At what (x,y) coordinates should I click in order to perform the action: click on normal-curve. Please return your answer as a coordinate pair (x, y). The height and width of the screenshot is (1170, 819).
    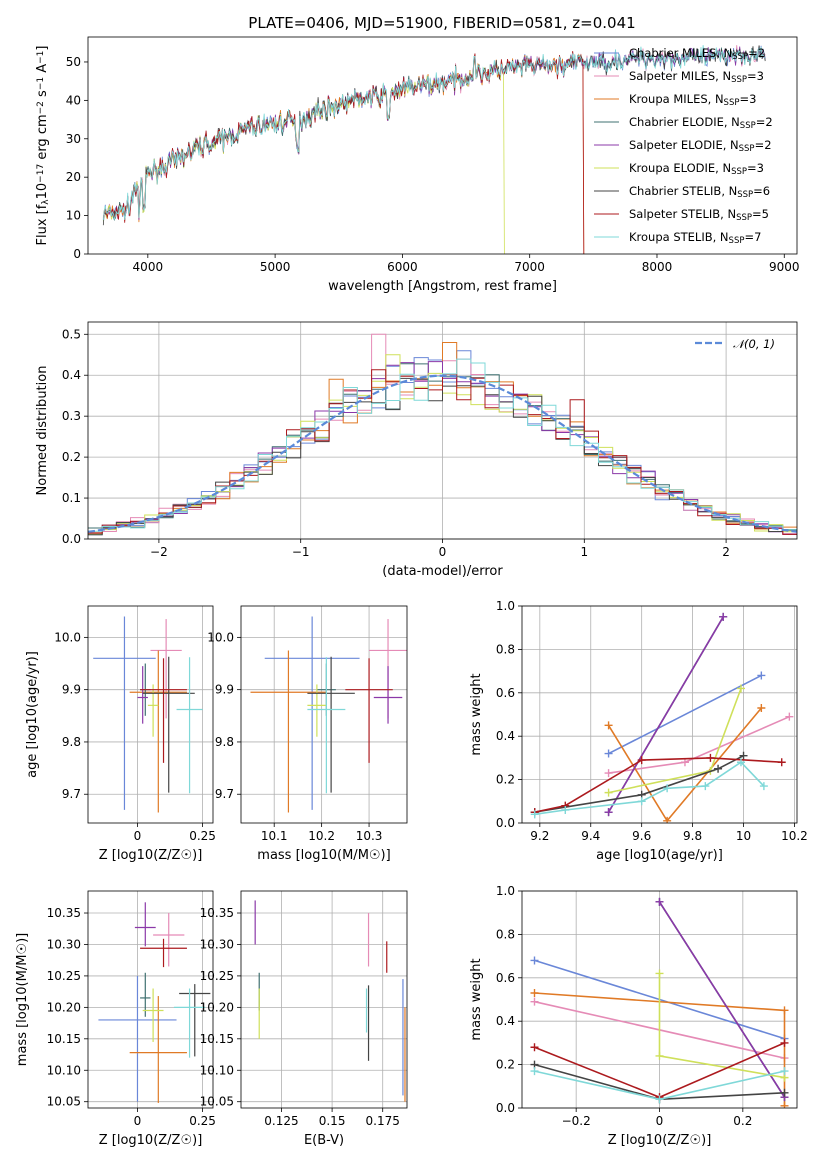
    Looking at the image, I should click on (442, 453).